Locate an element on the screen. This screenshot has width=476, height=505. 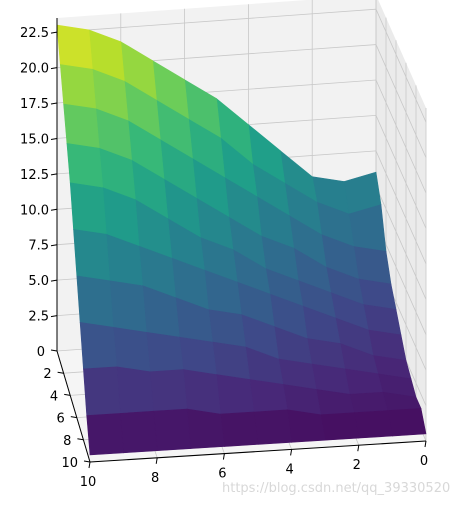
z-tick-label: 20.0 is located at coordinates (34, 69).